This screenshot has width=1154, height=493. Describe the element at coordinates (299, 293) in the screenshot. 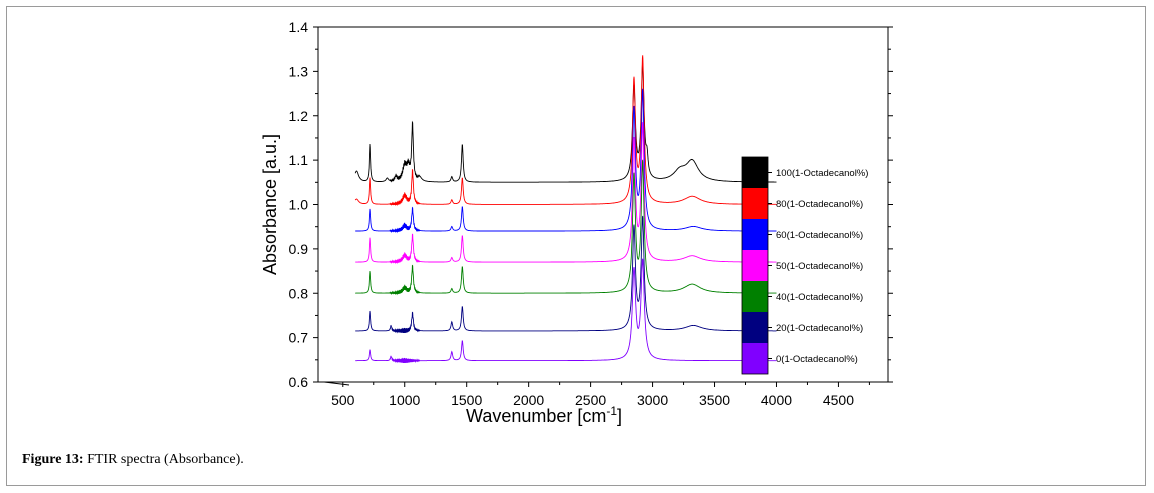

I see `y-tick-label: 0.8` at that location.